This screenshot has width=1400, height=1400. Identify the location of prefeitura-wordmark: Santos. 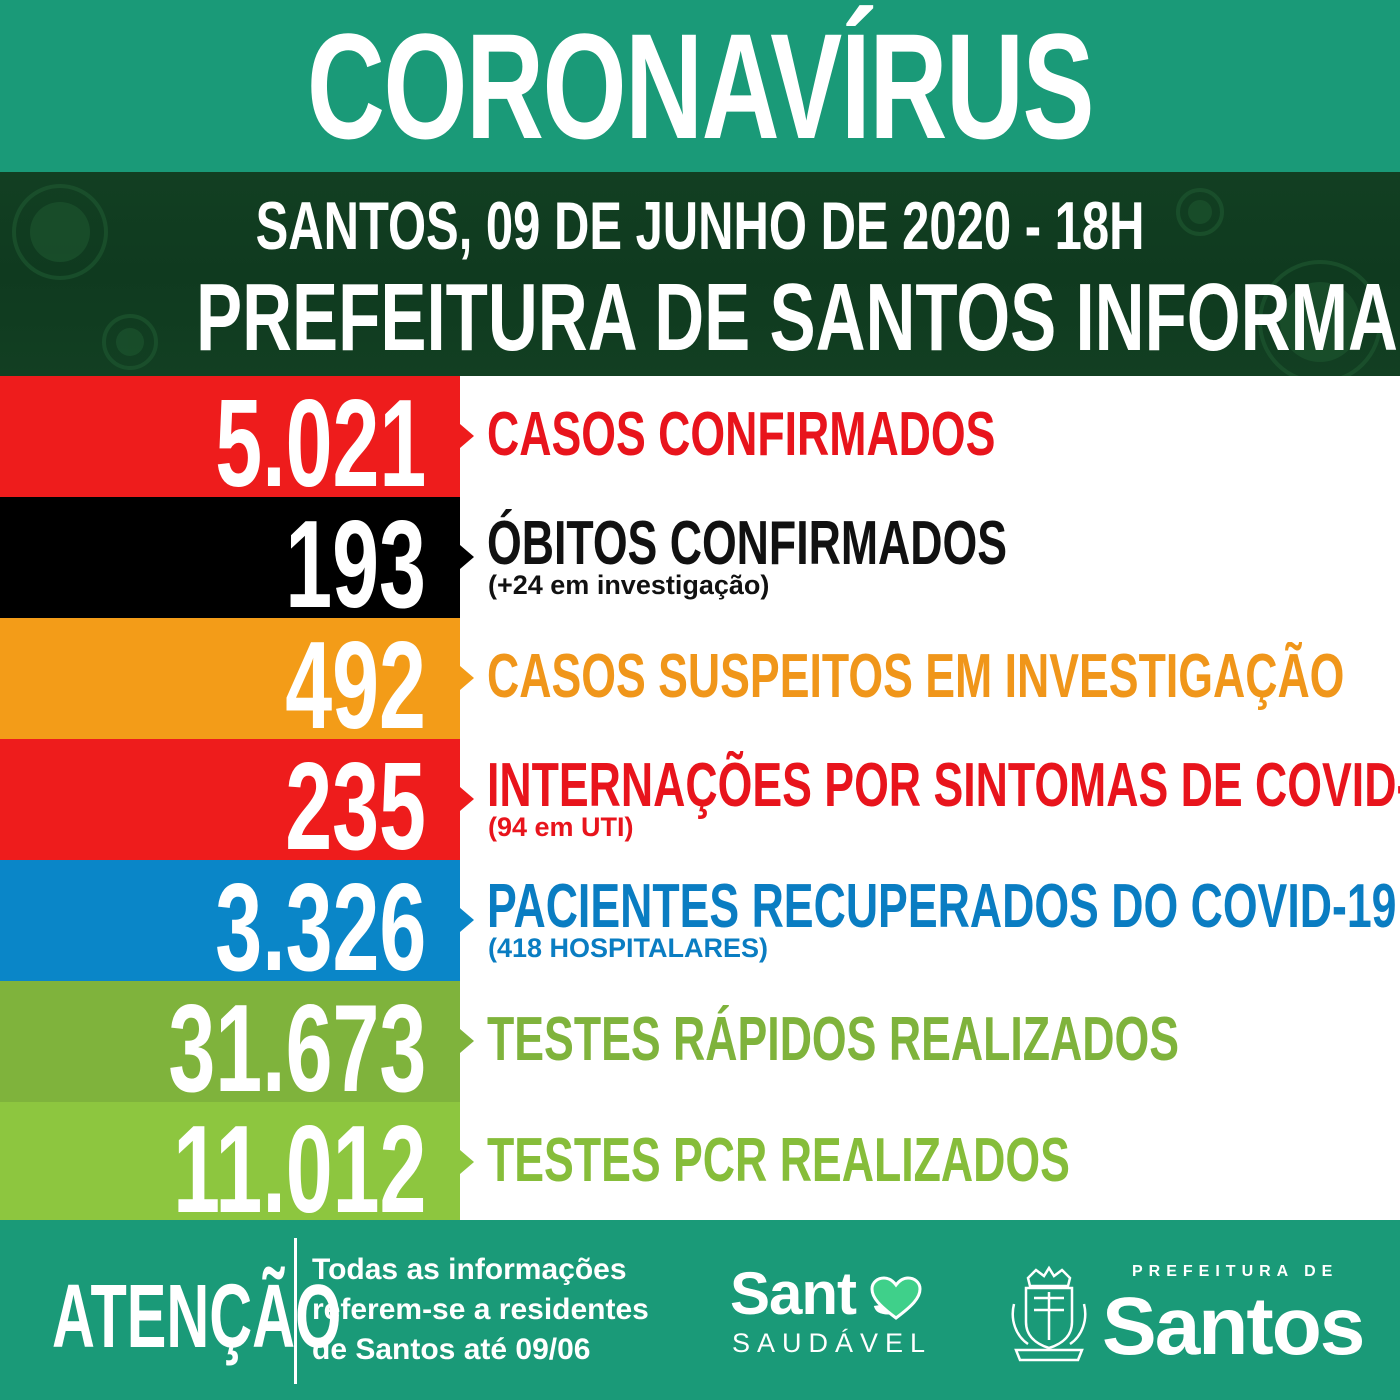
(1233, 1326).